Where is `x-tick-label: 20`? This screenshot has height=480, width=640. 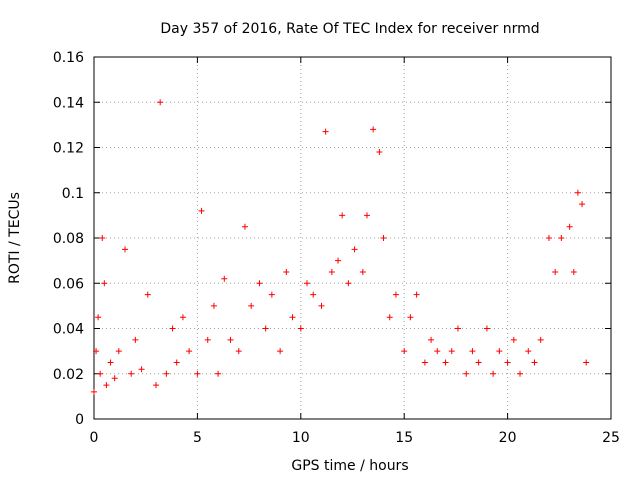 x-tick-label: 20 is located at coordinates (508, 438).